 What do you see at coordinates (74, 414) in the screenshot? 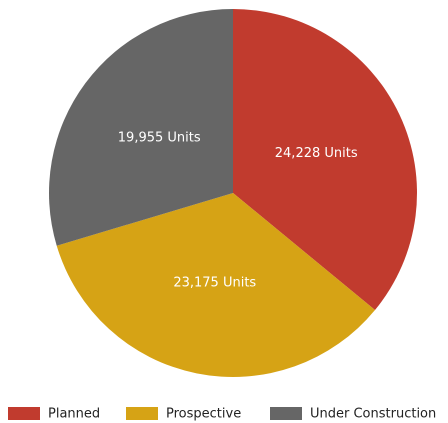
I see `legend-label: Planned` at bounding box center [74, 414].